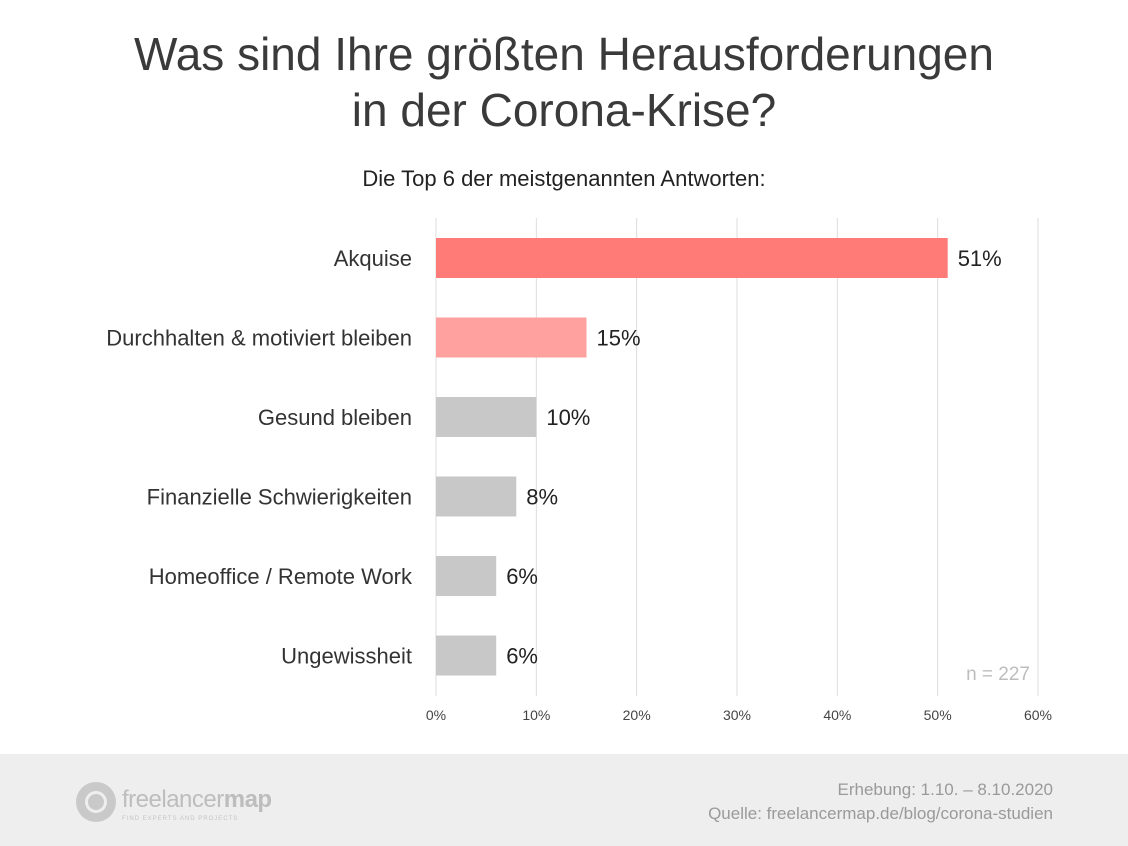 The image size is (1128, 846). Describe the element at coordinates (564, 178) in the screenshot. I see `chart-subtitle: Die Top 6 der meistgenannten Antworten:` at that location.